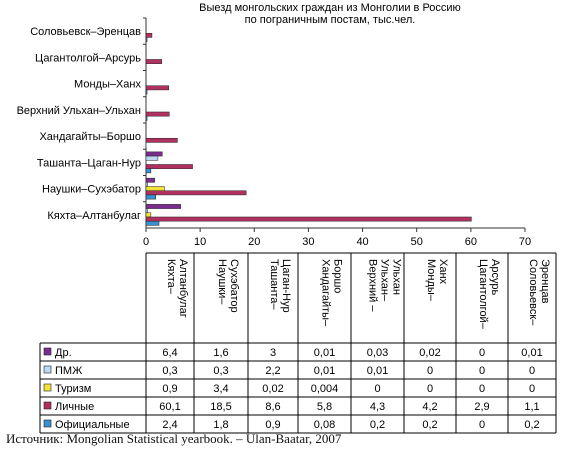 The height and width of the screenshot is (454, 564). I want to click on table-cell: 4,3, so click(377, 407).